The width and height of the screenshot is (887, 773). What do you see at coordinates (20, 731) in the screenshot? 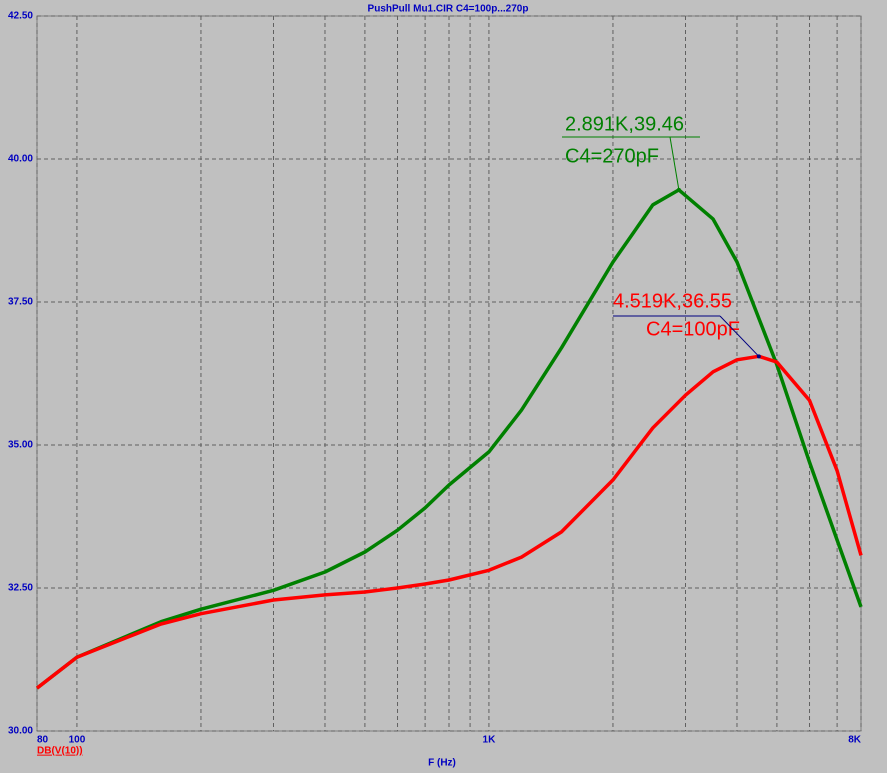
I see `y-tick-label: 30.00` at bounding box center [20, 731].